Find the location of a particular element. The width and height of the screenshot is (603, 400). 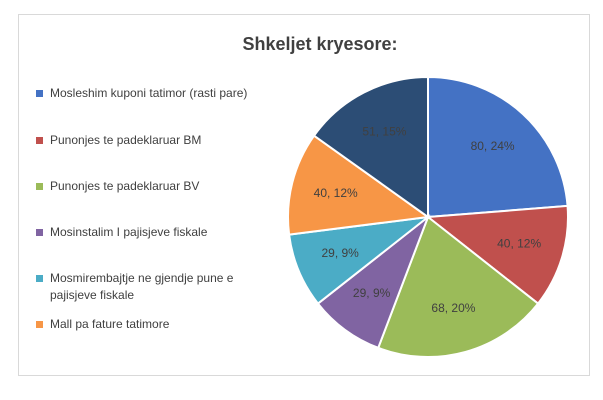

data-label: 51, 15% is located at coordinates (384, 132).